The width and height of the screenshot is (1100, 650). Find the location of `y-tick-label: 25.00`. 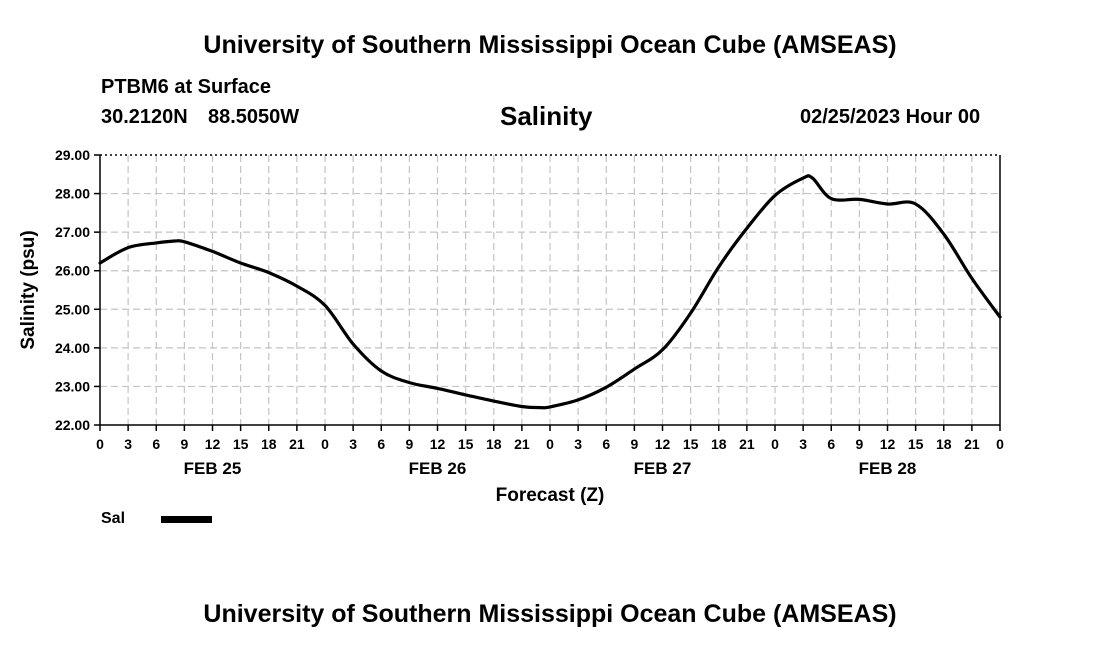

y-tick-label: 25.00 is located at coordinates (72, 309).